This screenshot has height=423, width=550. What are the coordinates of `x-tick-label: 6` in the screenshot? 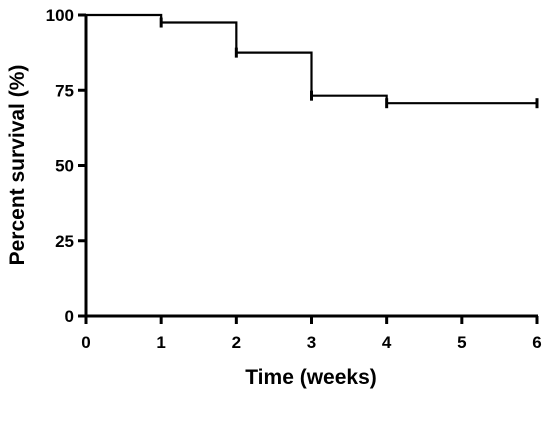 It's located at (536, 342).